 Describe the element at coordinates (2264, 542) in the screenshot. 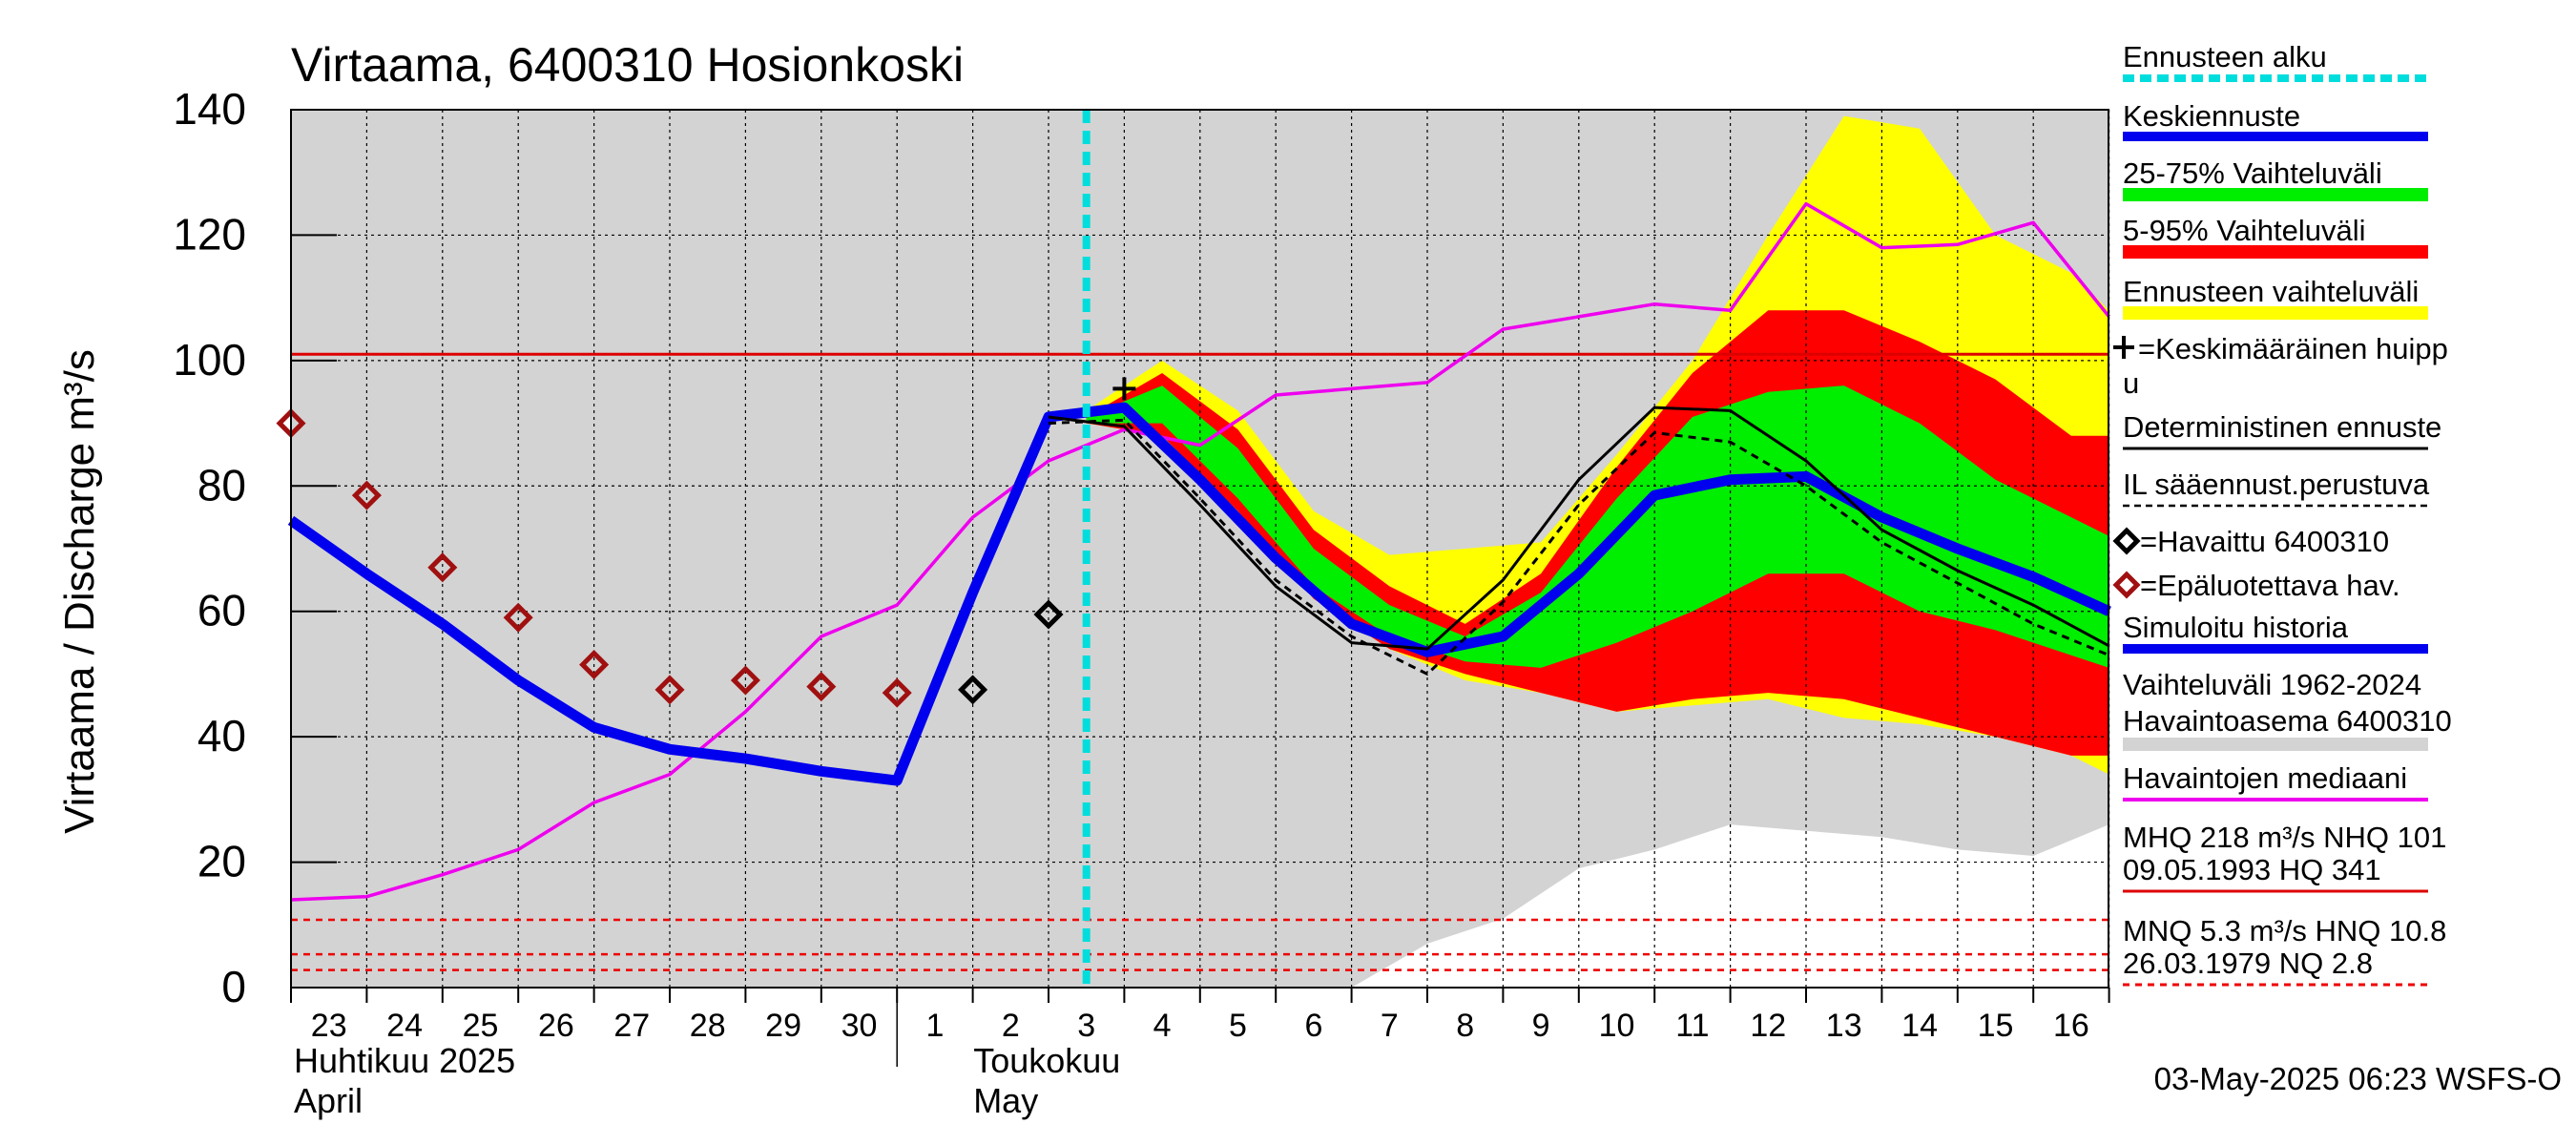

I see `legend-label: =Havaittu 6400310` at that location.